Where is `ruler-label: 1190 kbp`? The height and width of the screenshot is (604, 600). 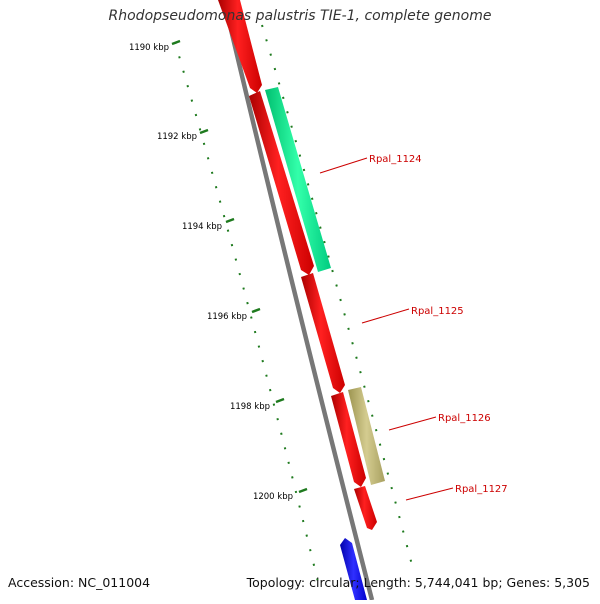
ruler-label: 1190 kbp is located at coordinates (149, 48).